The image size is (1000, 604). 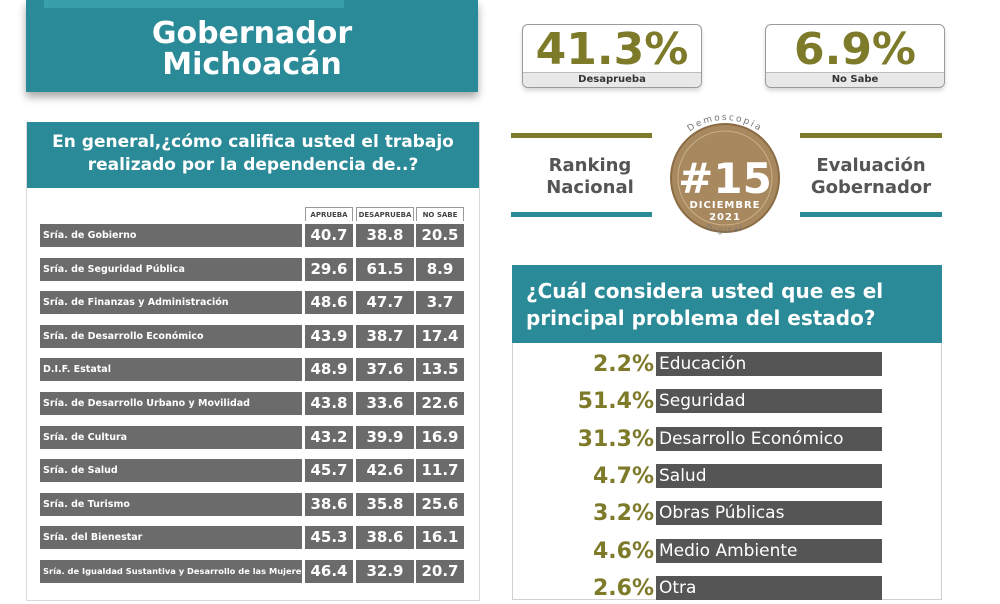 What do you see at coordinates (171, 437) in the screenshot?
I see `department-name: Sría. de Cultura` at bounding box center [171, 437].